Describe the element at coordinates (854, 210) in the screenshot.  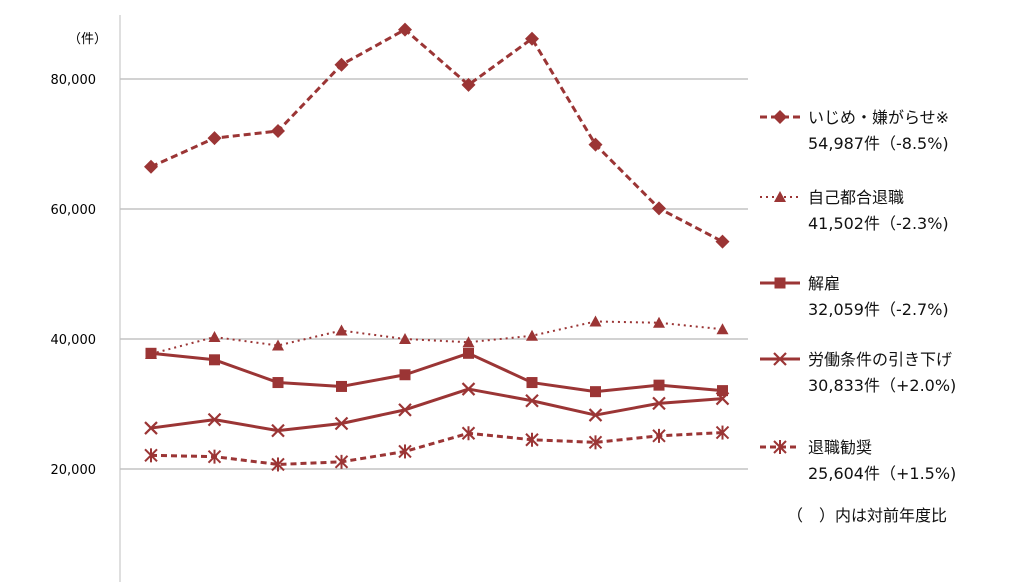
I see `legend-item: 自己都合退職 41,502件（-2.3%)` at that location.